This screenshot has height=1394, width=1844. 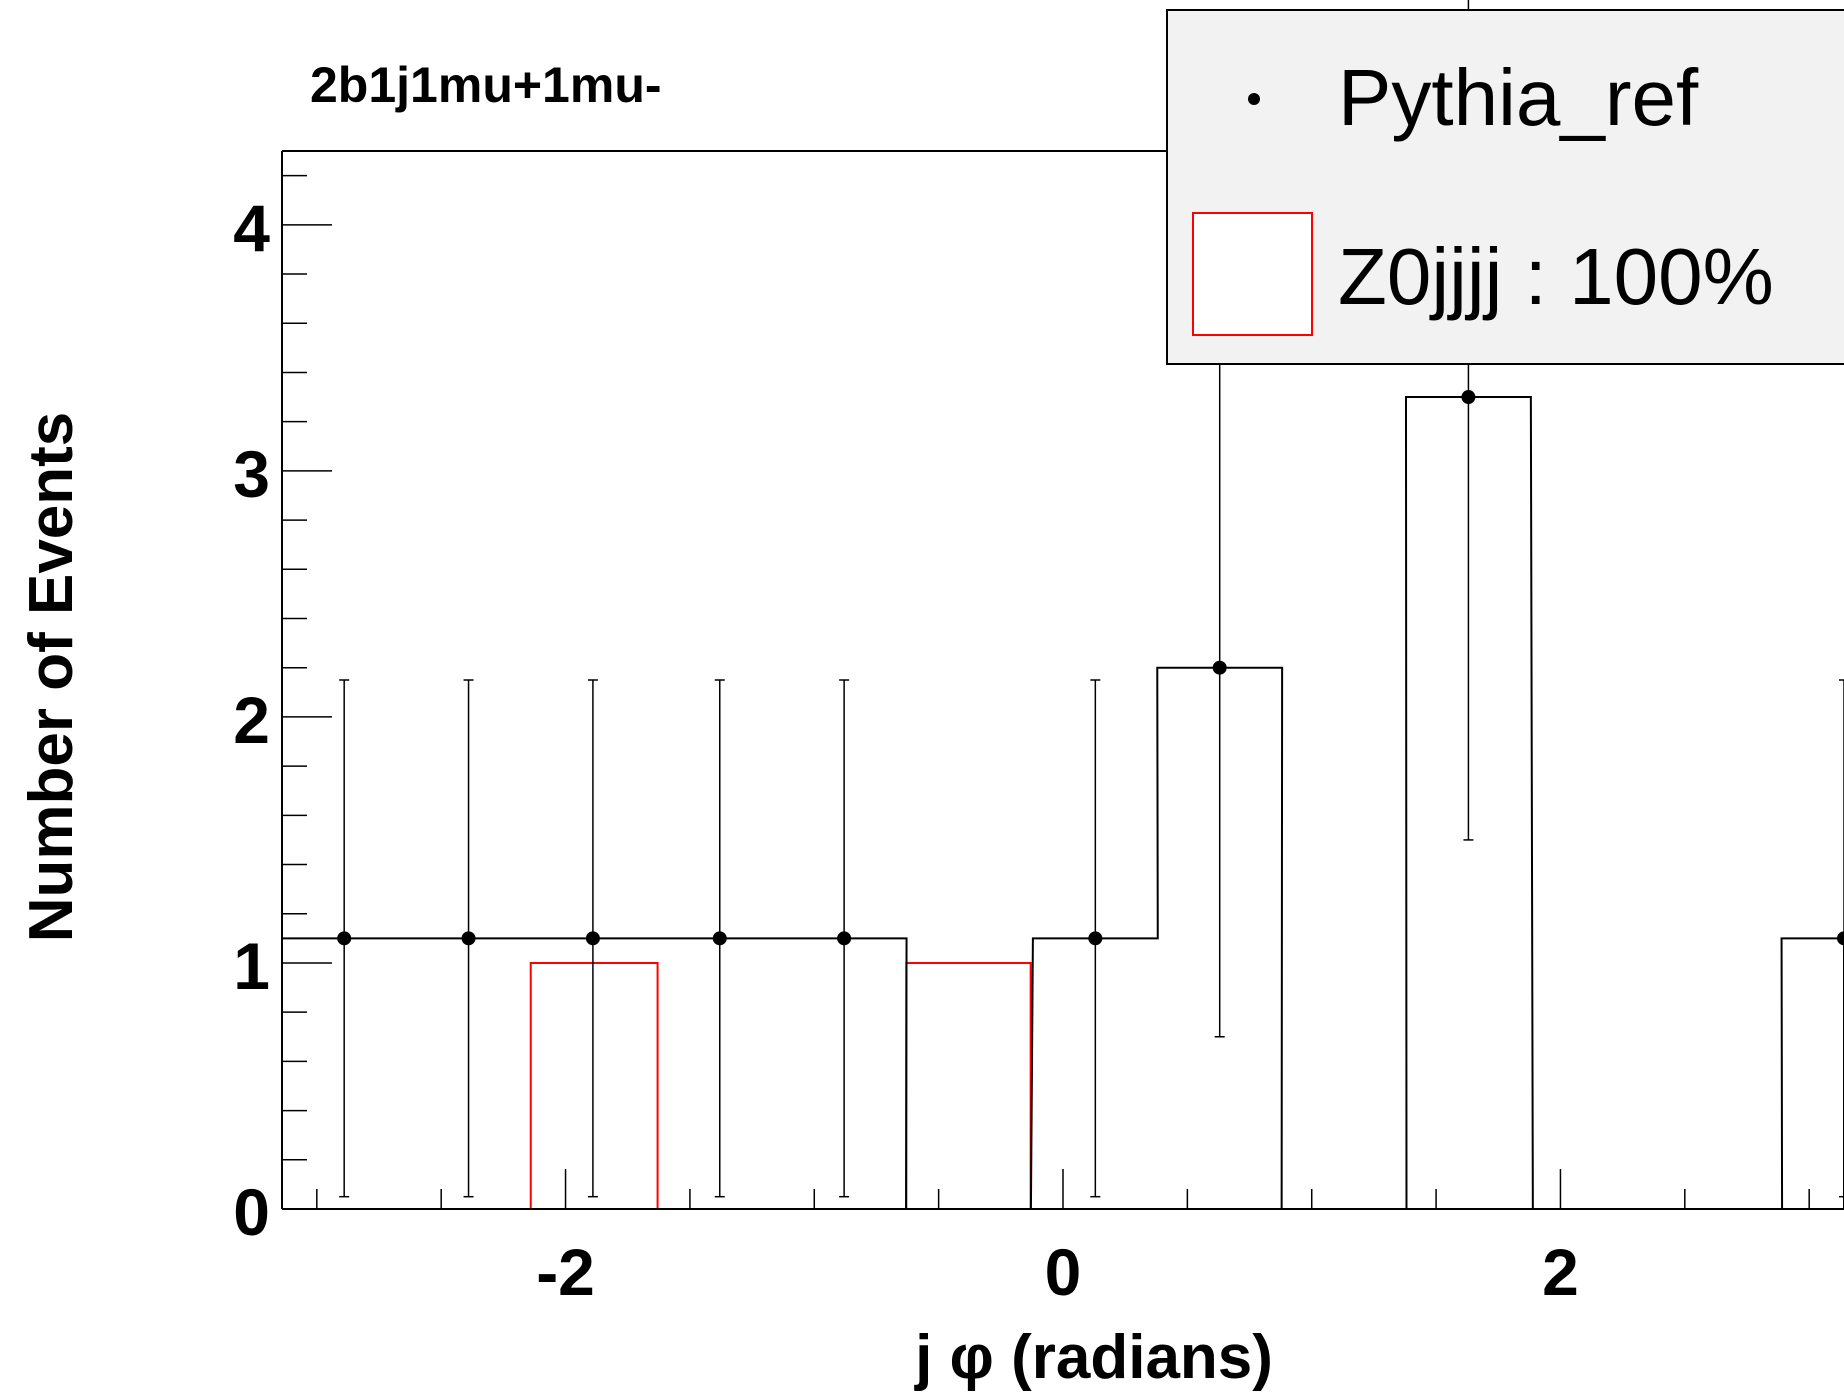 I want to click on x-tick-label: -2, so click(x=565, y=1272).